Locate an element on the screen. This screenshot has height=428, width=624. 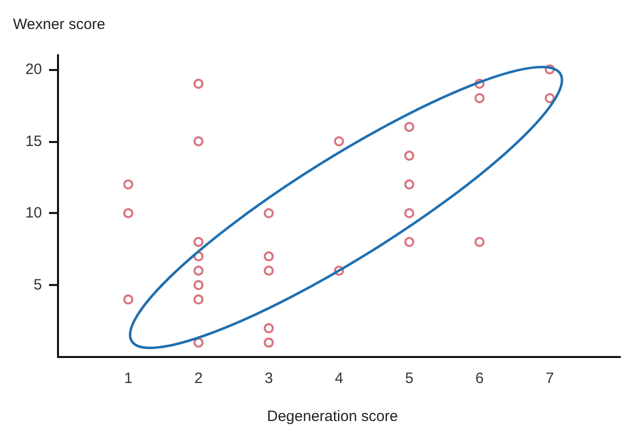
x-tick-label: 7 is located at coordinates (550, 378).